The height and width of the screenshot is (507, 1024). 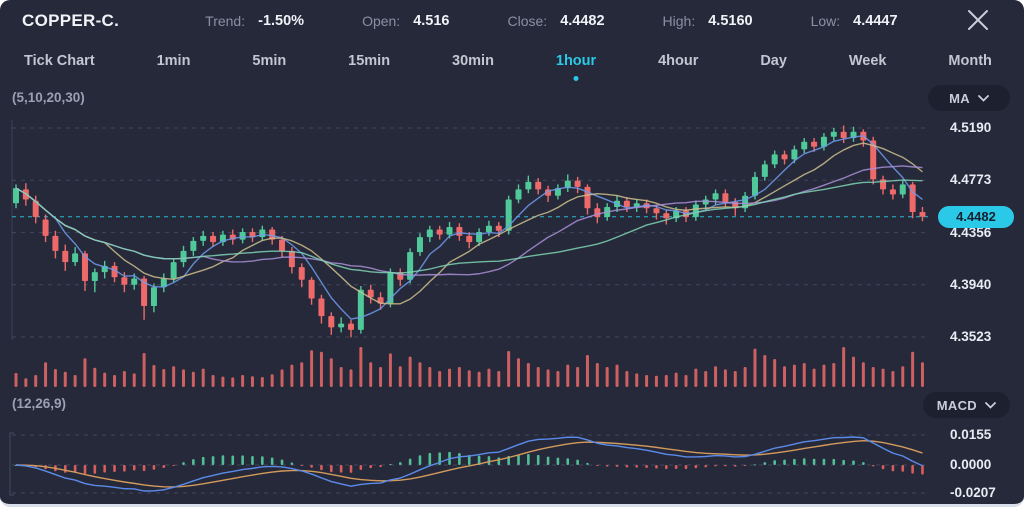 What do you see at coordinates (868, 61) in the screenshot?
I see `tab-week: Week` at bounding box center [868, 61].